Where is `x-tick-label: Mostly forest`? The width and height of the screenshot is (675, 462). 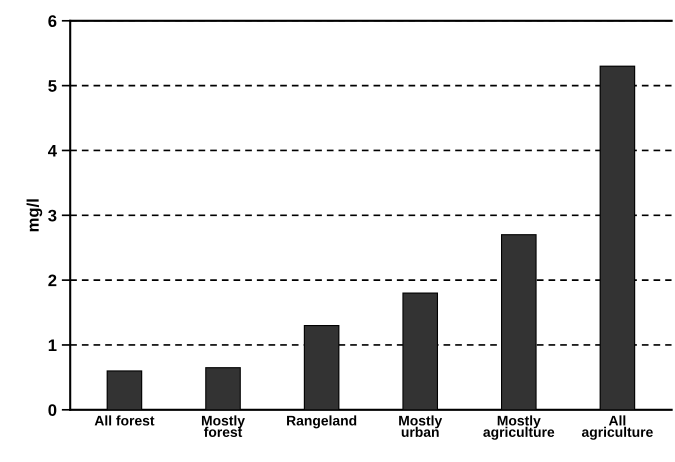
x-tick-label: Mostly forest is located at coordinates (223, 426).